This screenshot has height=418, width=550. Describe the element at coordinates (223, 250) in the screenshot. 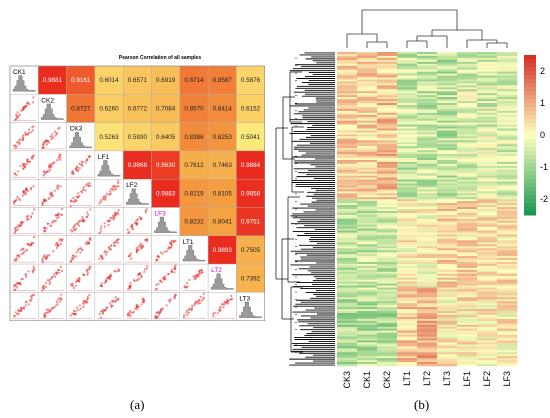

I see `correlation-value: 0.9893` at that location.